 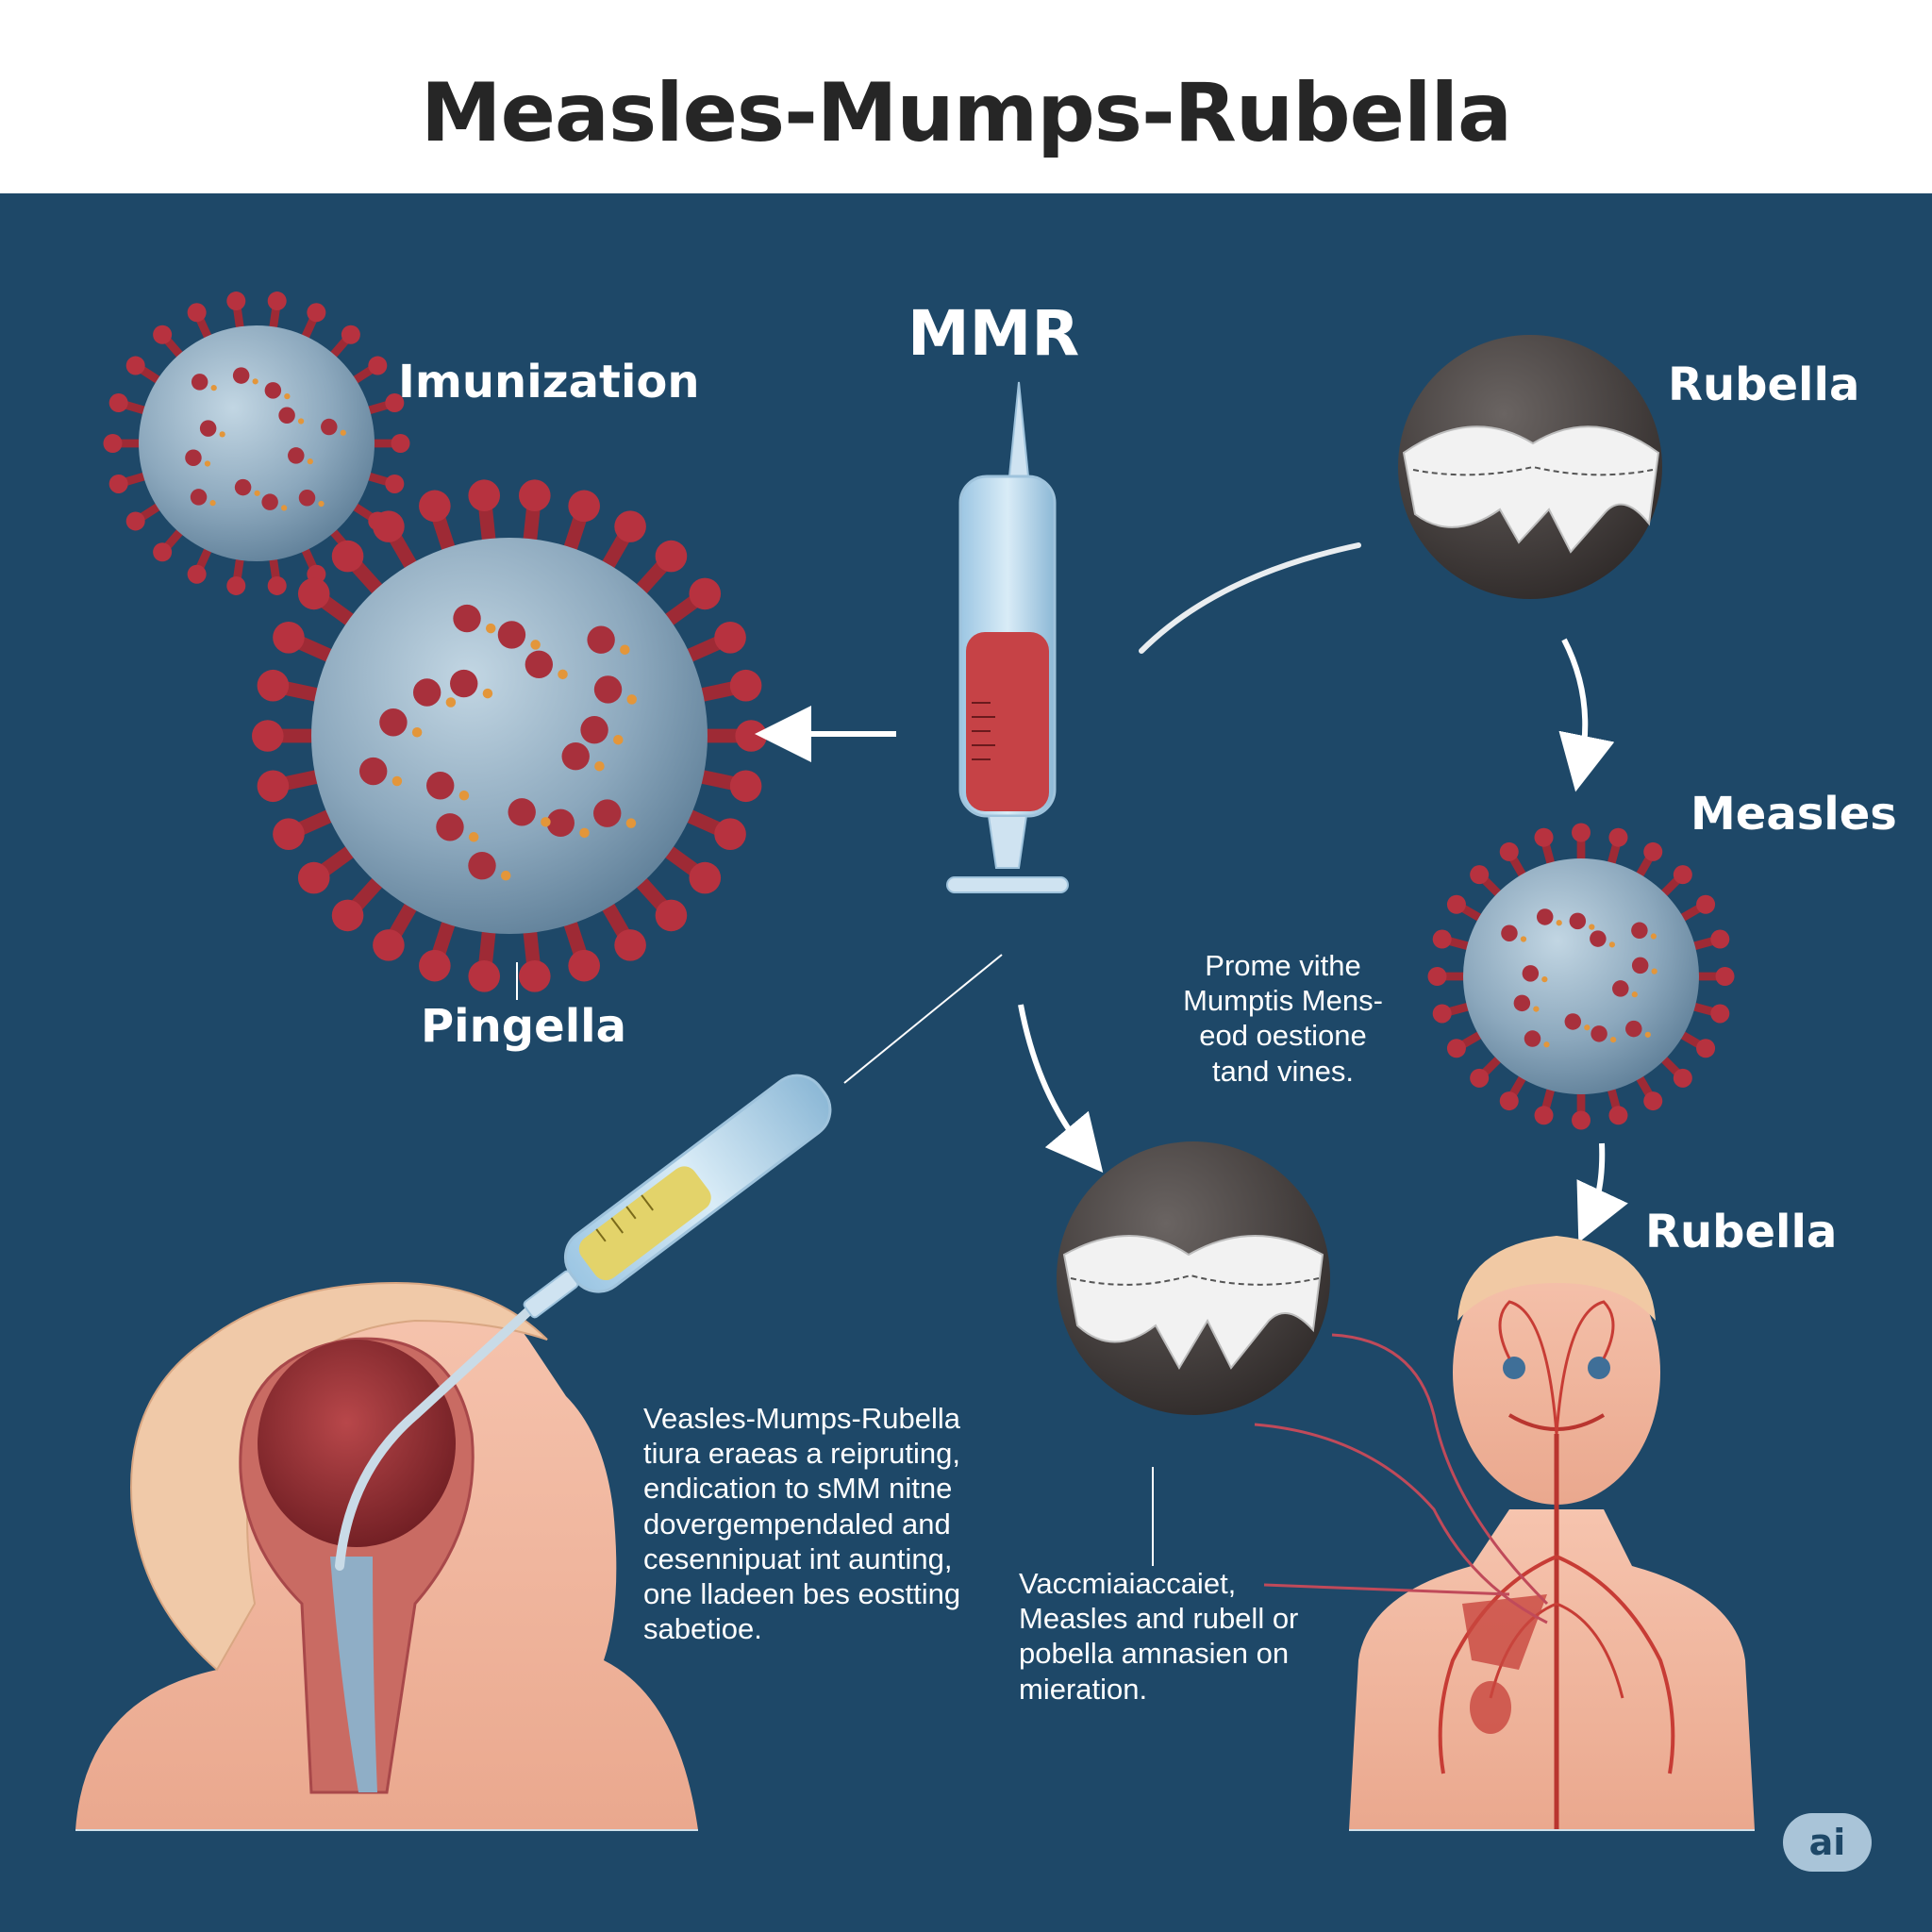 I want to click on rubella-ball-icon, so click(x=1530, y=467).